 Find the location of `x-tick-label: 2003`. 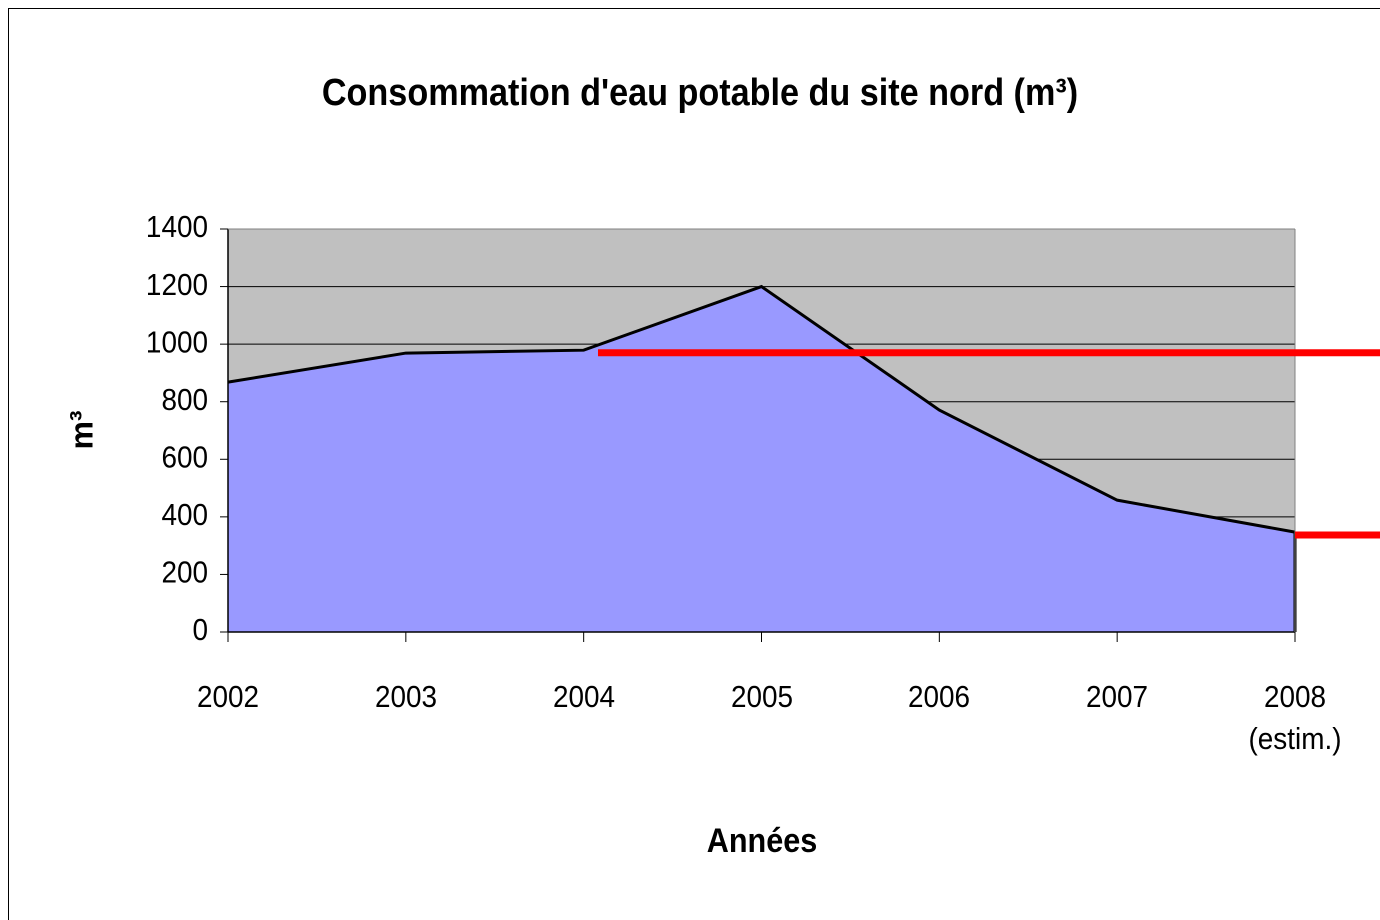

x-tick-label: 2003 is located at coordinates (405, 696).